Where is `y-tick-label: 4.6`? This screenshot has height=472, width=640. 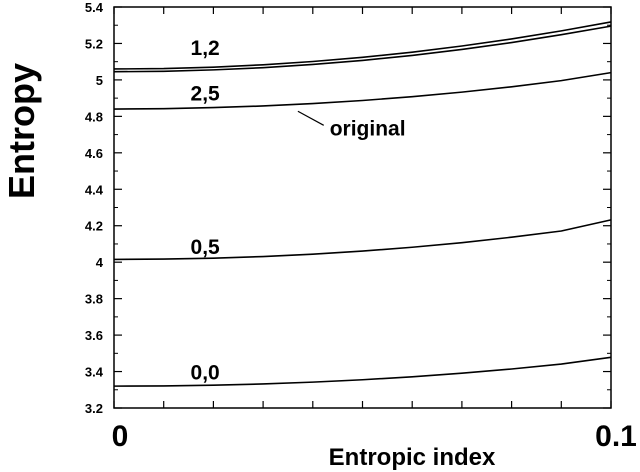
y-tick-label: 4.6 is located at coordinates (94, 153).